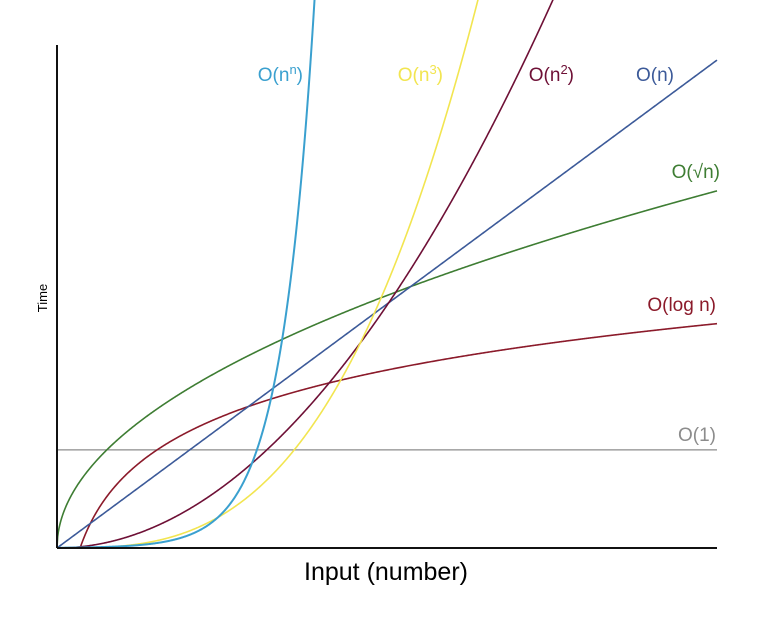  I want to click on y-axis-label: Time, so click(42, 298).